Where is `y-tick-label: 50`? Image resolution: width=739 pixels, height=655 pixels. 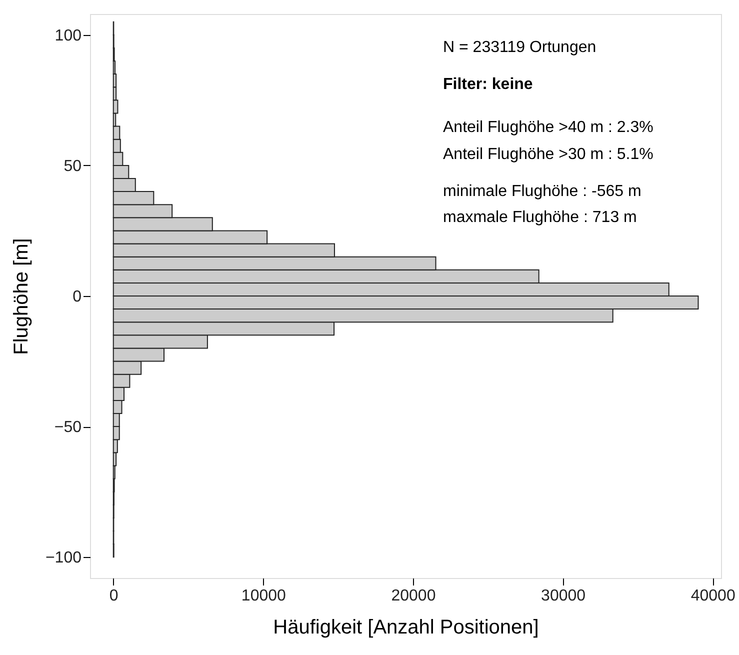
y-tick-label: 50 is located at coordinates (73, 166).